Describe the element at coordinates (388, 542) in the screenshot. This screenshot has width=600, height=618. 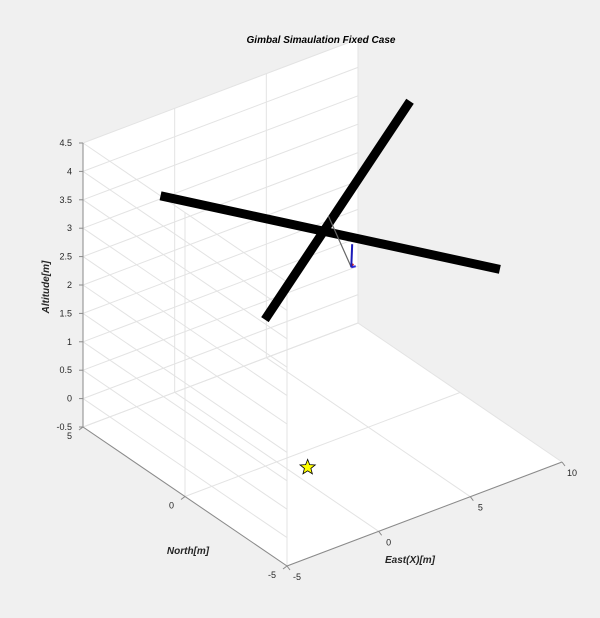
I see `x-tick-label: 0` at that location.